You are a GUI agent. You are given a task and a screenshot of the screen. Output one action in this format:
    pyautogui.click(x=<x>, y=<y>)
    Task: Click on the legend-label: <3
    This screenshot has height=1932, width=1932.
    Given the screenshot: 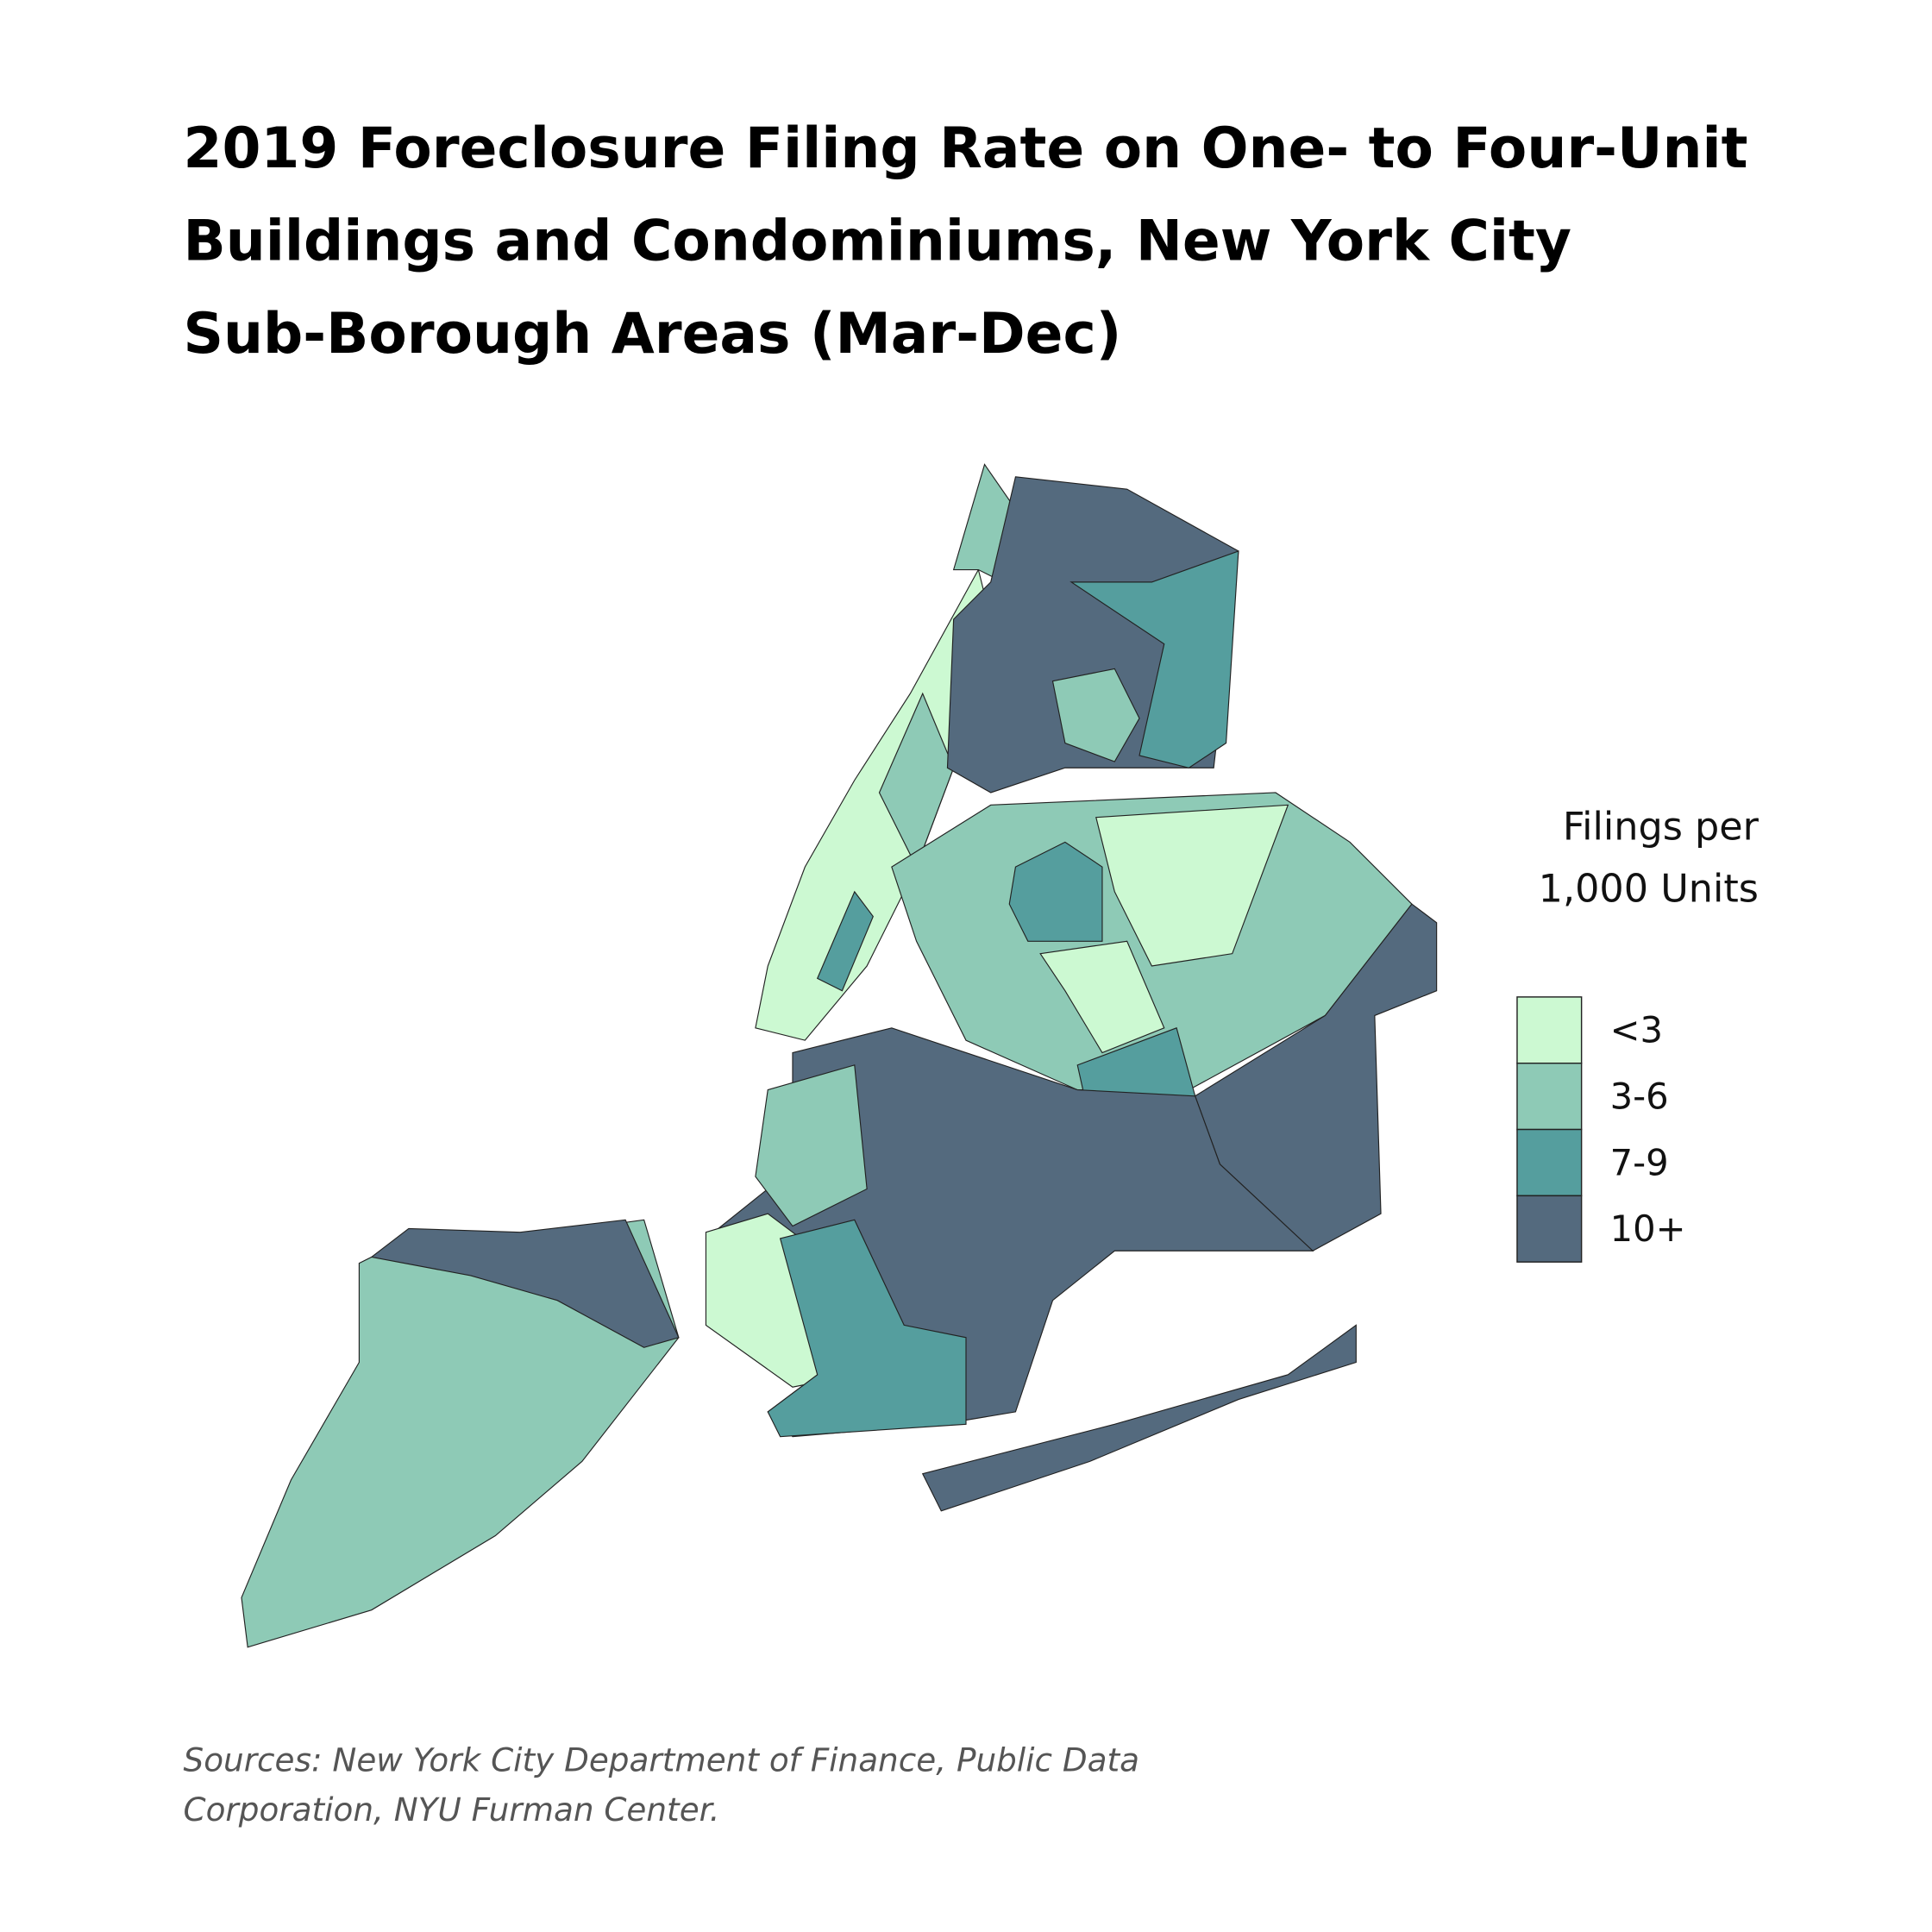 What is the action you would take?
    pyautogui.click(x=1637, y=1030)
    